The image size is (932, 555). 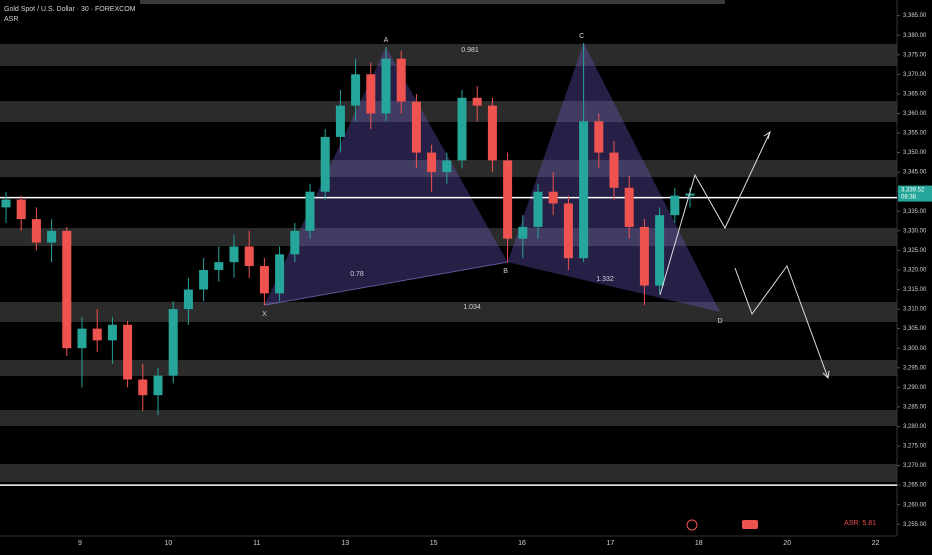 What do you see at coordinates (472, 307) in the screenshot?
I see `ratio-label: 1.034` at bounding box center [472, 307].